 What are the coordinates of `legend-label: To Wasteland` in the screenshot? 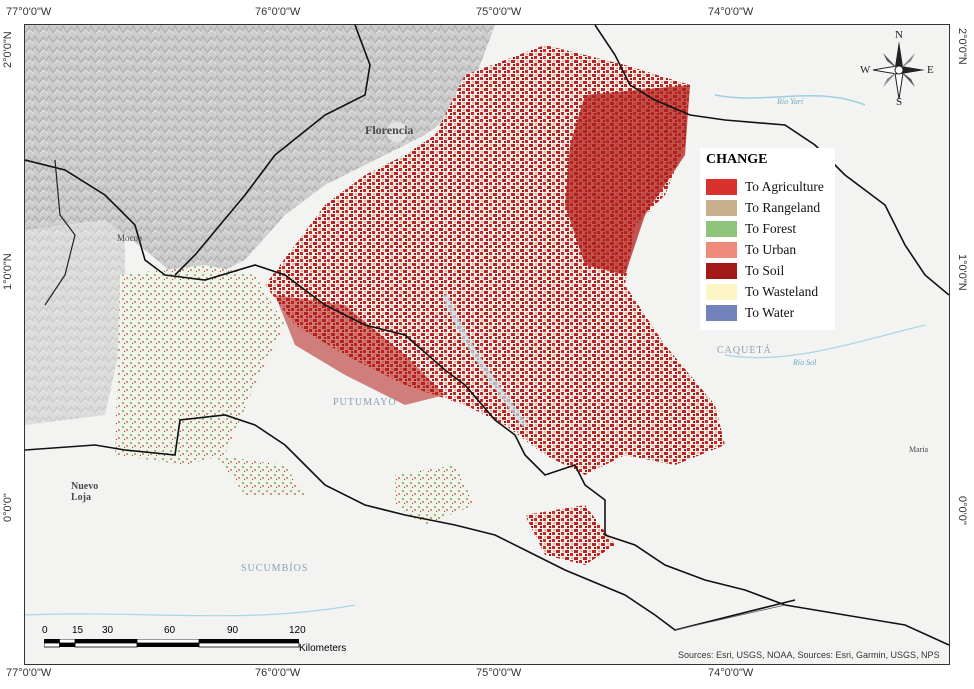 It's located at (782, 291).